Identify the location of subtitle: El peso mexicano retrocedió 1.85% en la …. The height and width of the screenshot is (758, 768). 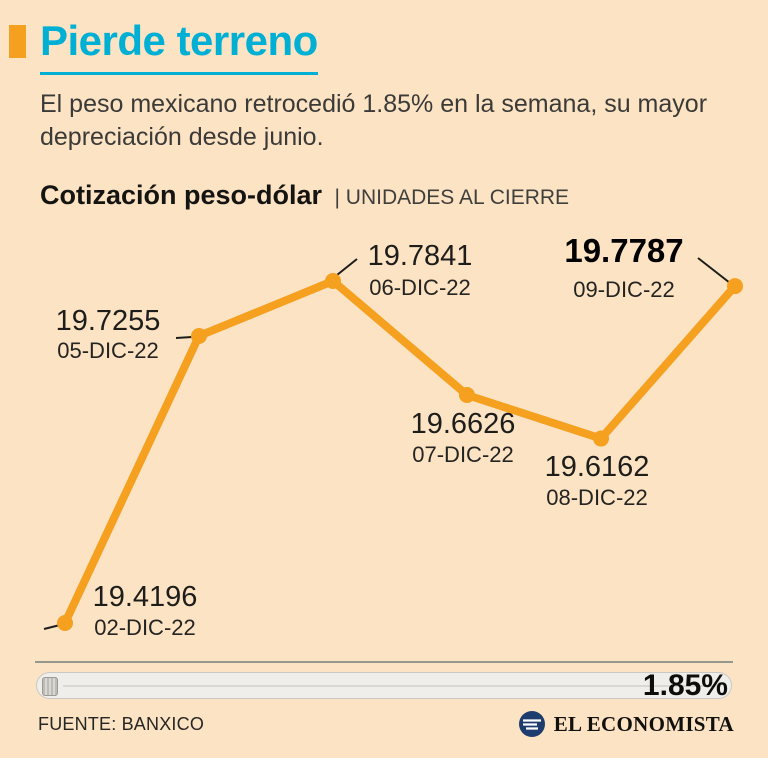
(374, 120).